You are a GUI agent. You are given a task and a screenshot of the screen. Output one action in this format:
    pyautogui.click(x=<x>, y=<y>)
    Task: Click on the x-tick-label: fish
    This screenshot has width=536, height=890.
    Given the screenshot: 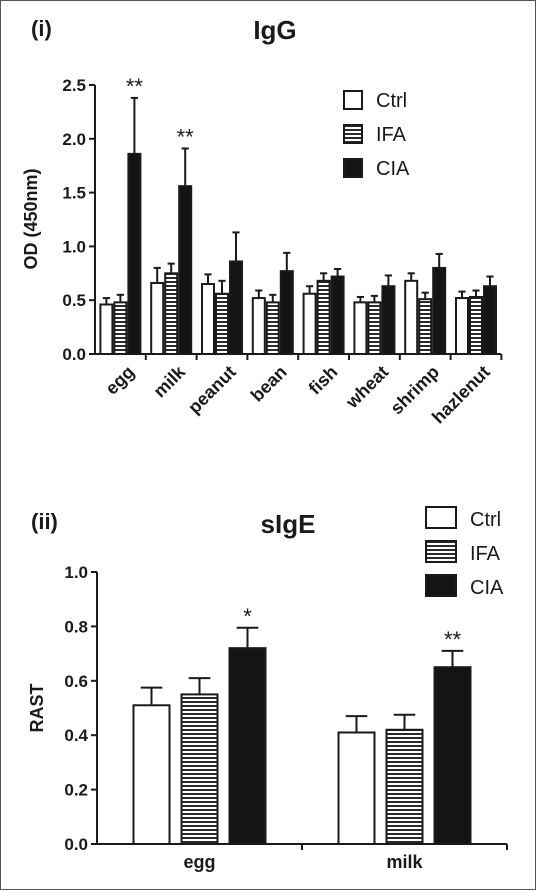 What is the action you would take?
    pyautogui.click(x=323, y=380)
    